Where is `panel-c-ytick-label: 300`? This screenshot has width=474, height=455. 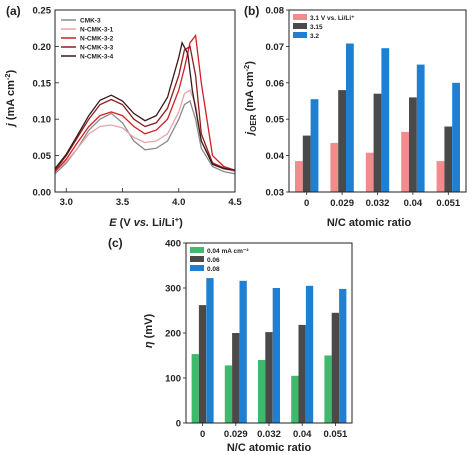
panel-c-ytick-label: 300 is located at coordinates (173, 289).